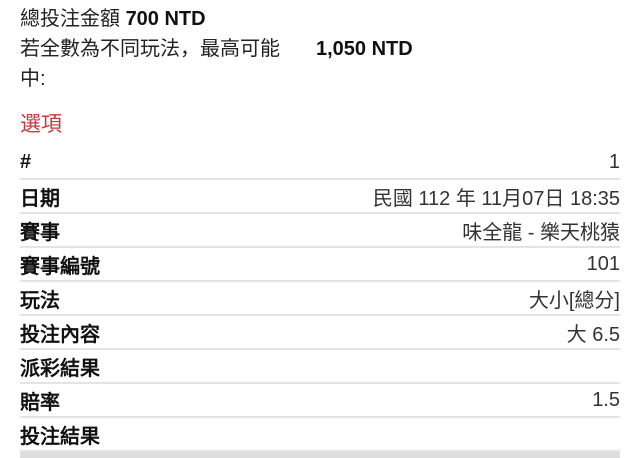  Describe the element at coordinates (320, 197) in the screenshot. I see `table-row: 日期 民國 112 年 11月07日 18:35` at that location.